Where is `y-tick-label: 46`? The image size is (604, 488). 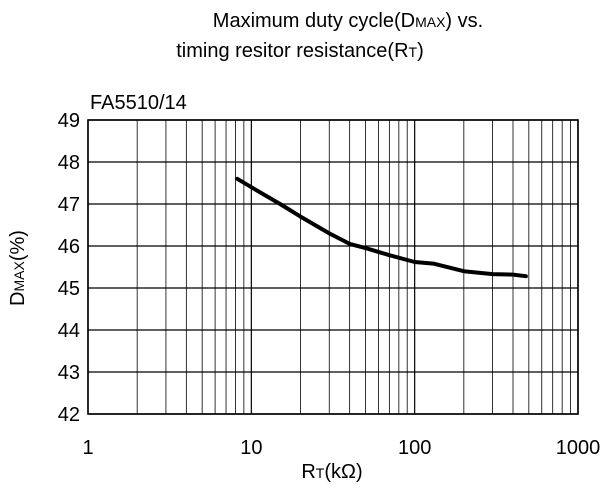
y-tick-label: 46 is located at coordinates (69, 247).